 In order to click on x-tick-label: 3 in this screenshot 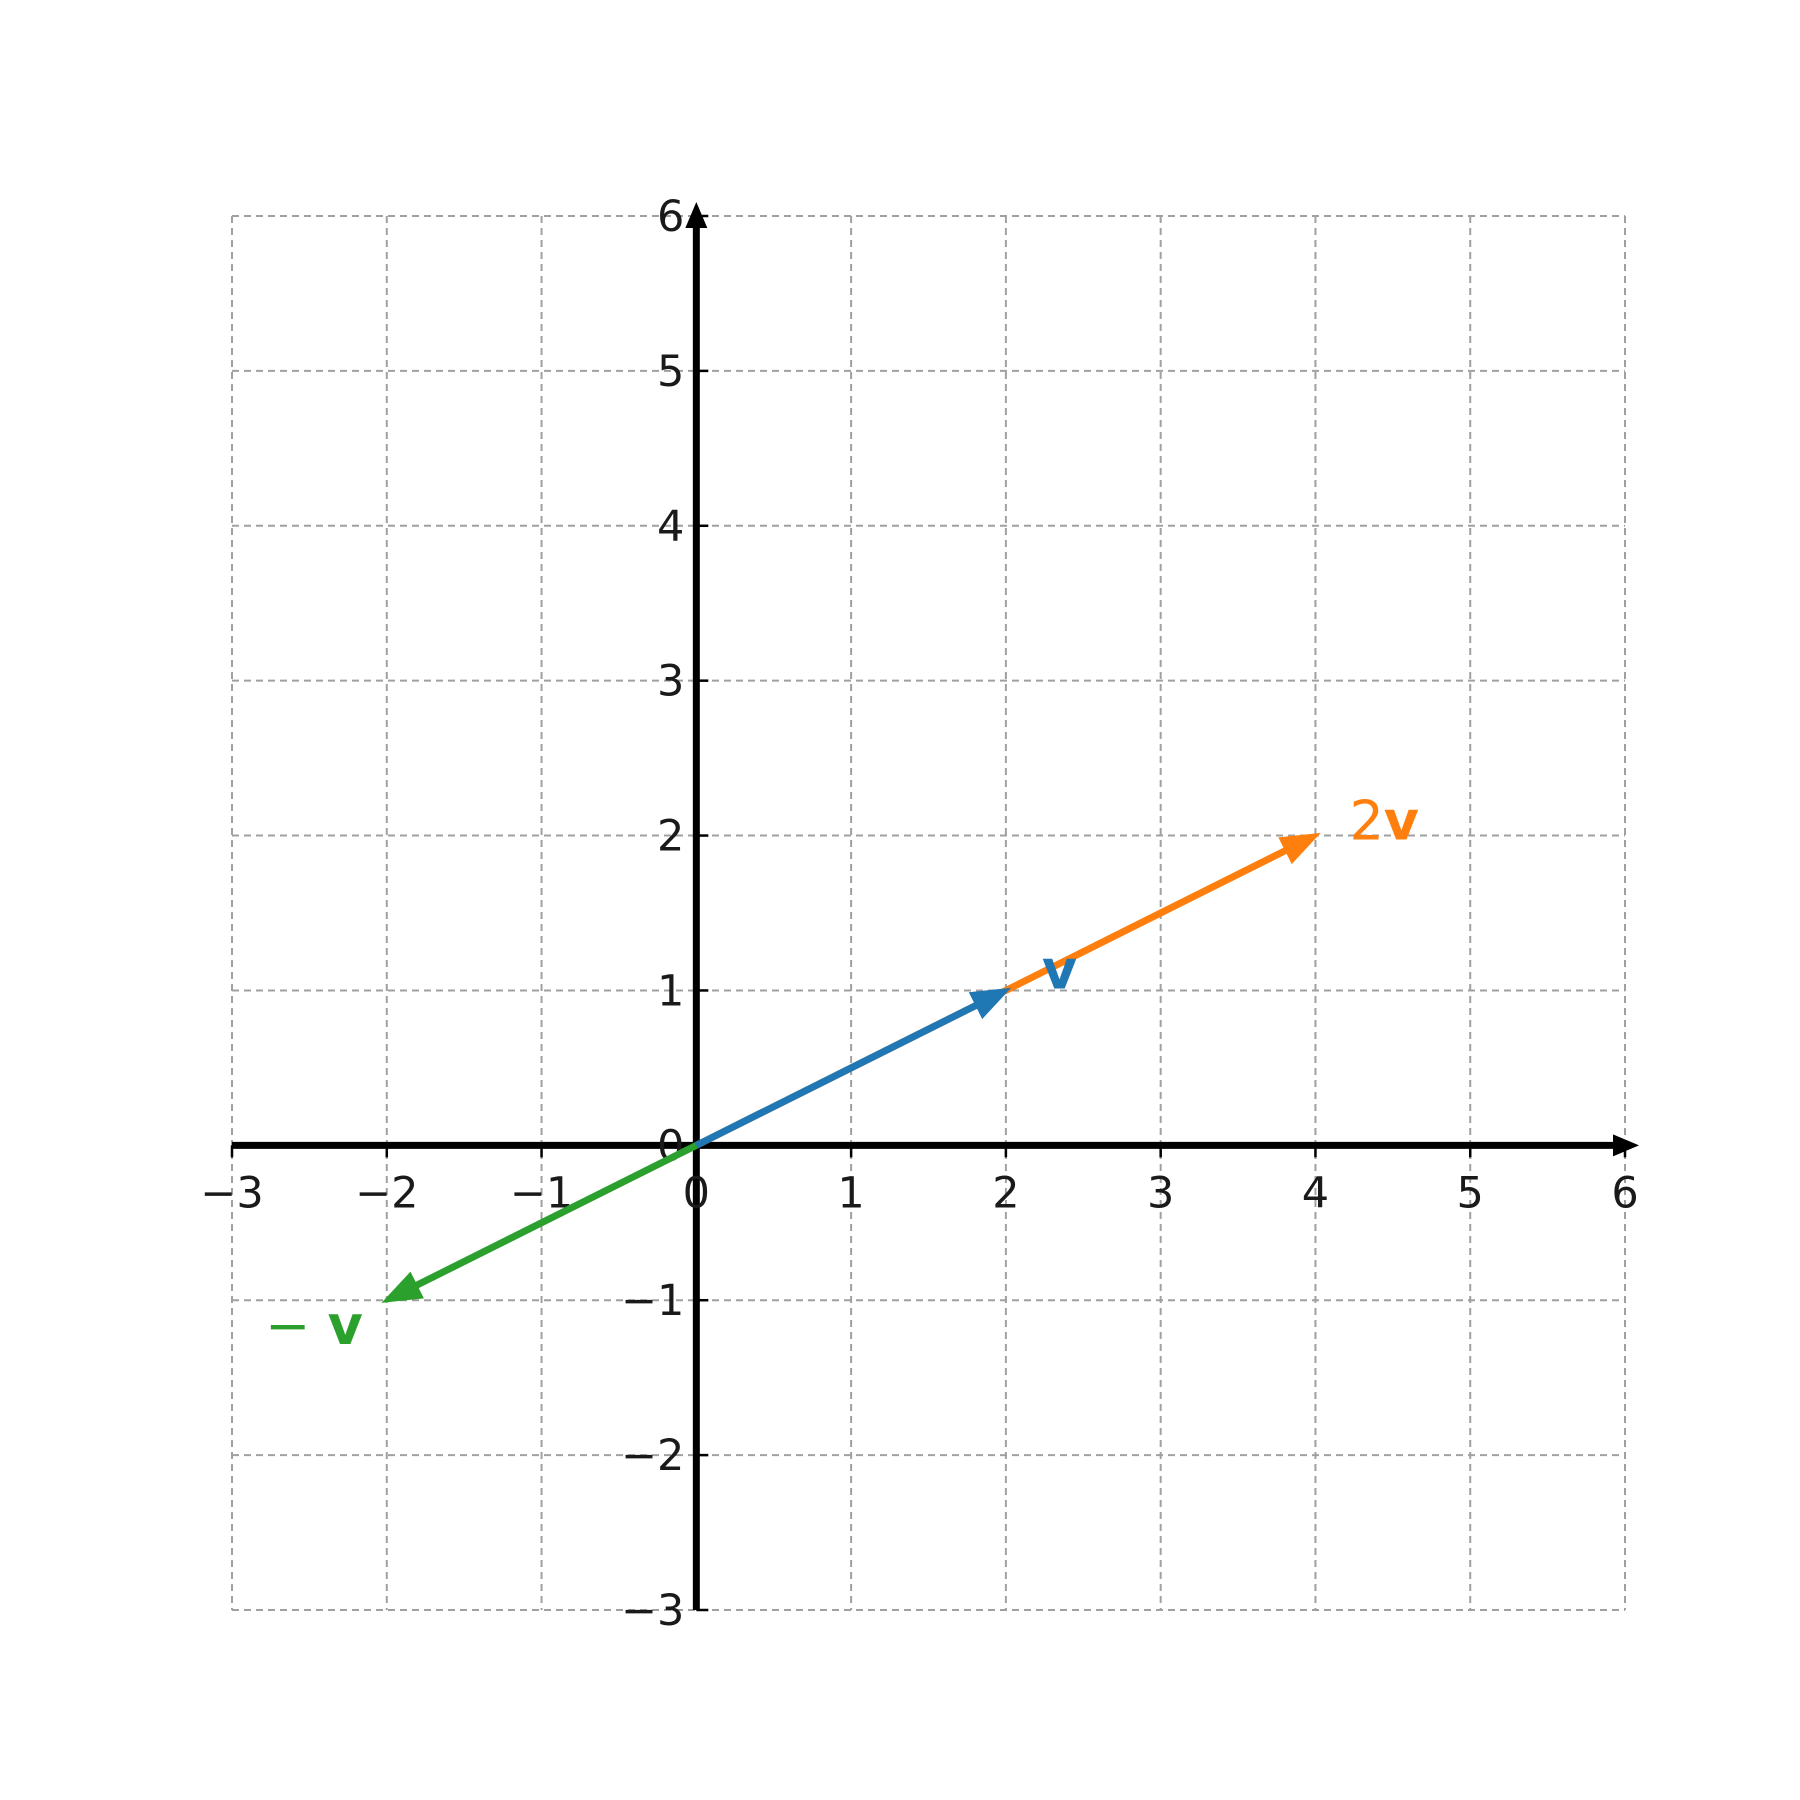, I will do `click(1160, 1193)`.